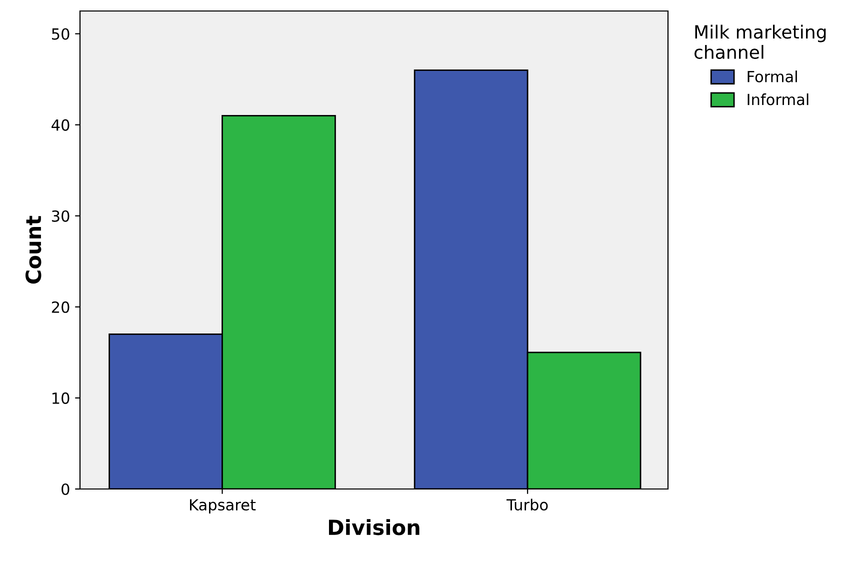  Describe the element at coordinates (33, 250) in the screenshot. I see `y-axis-title: Count` at that location.